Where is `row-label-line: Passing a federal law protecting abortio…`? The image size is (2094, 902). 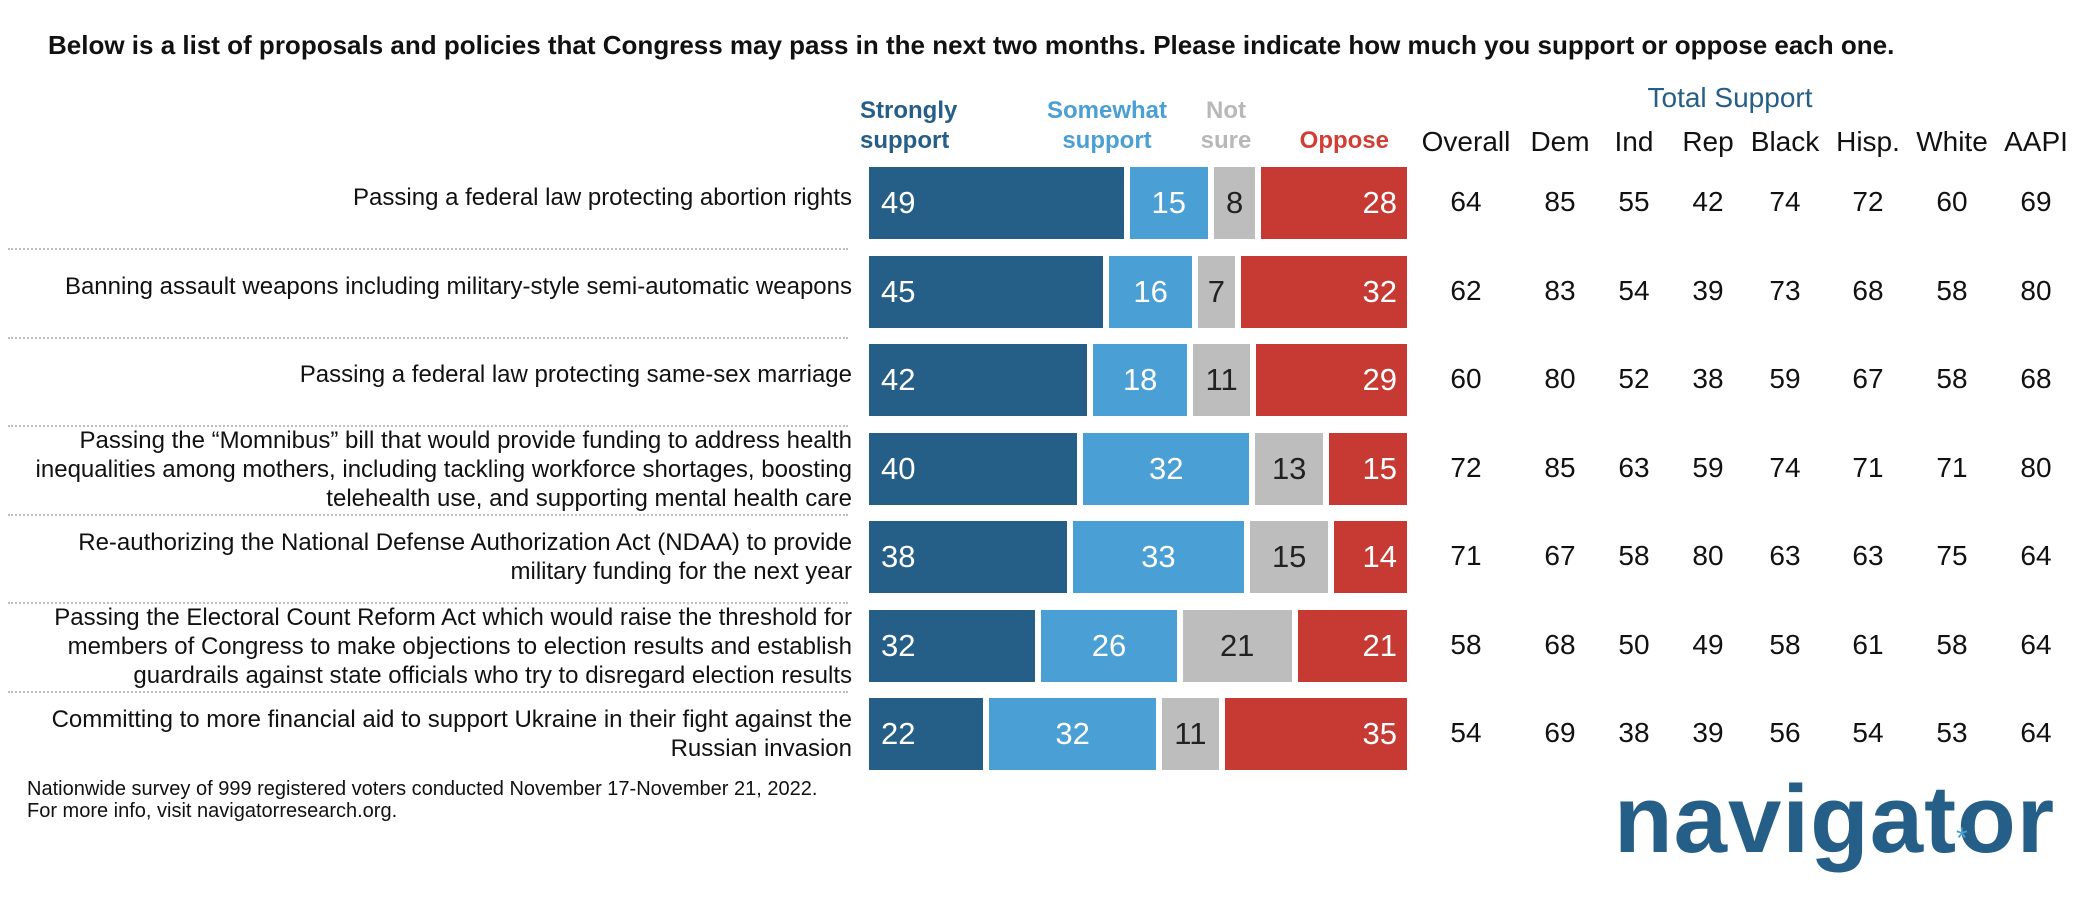
row-label-line: Passing a federal law protecting abortio… is located at coordinates (602, 197).